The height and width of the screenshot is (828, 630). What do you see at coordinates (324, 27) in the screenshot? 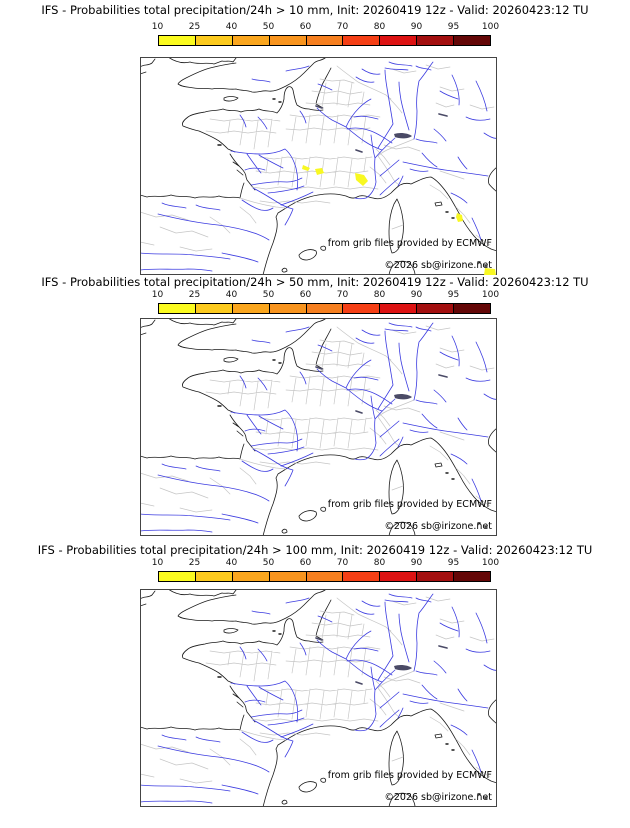
I see `panel-1-colorbar-ticks: 10 25 40 50 60 70 80 90 95 100` at bounding box center [324, 27].